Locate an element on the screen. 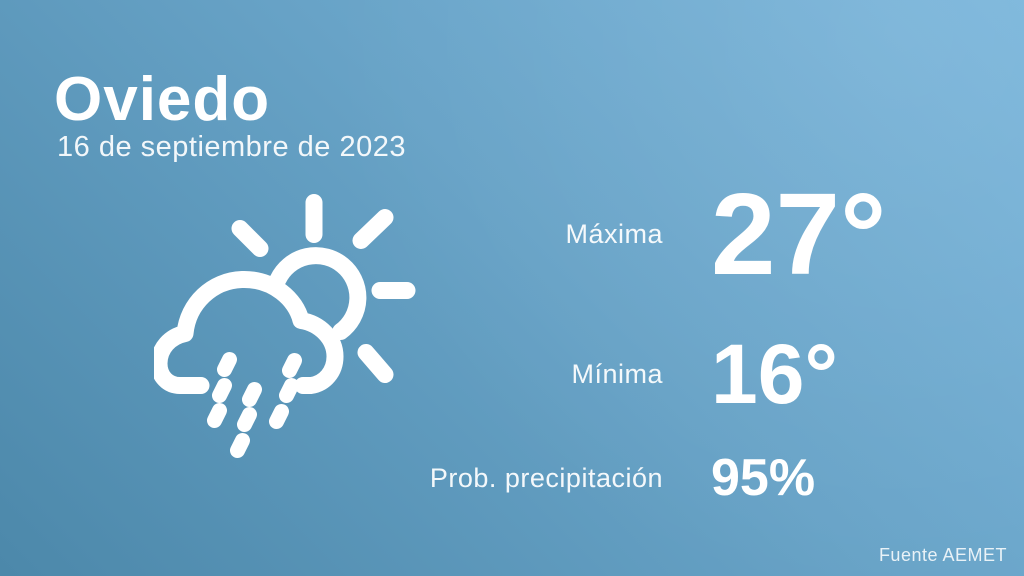  sun-behind-rain-cloud-icon is located at coordinates (286, 328).